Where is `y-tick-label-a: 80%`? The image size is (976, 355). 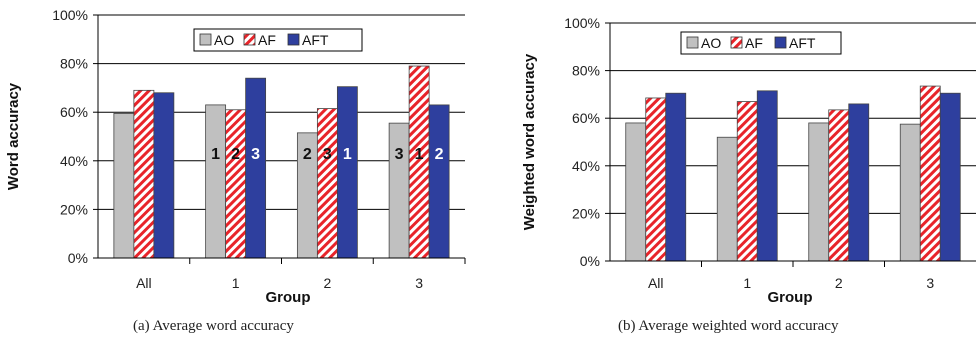
y-tick-label-a: 80% is located at coordinates (74, 64).